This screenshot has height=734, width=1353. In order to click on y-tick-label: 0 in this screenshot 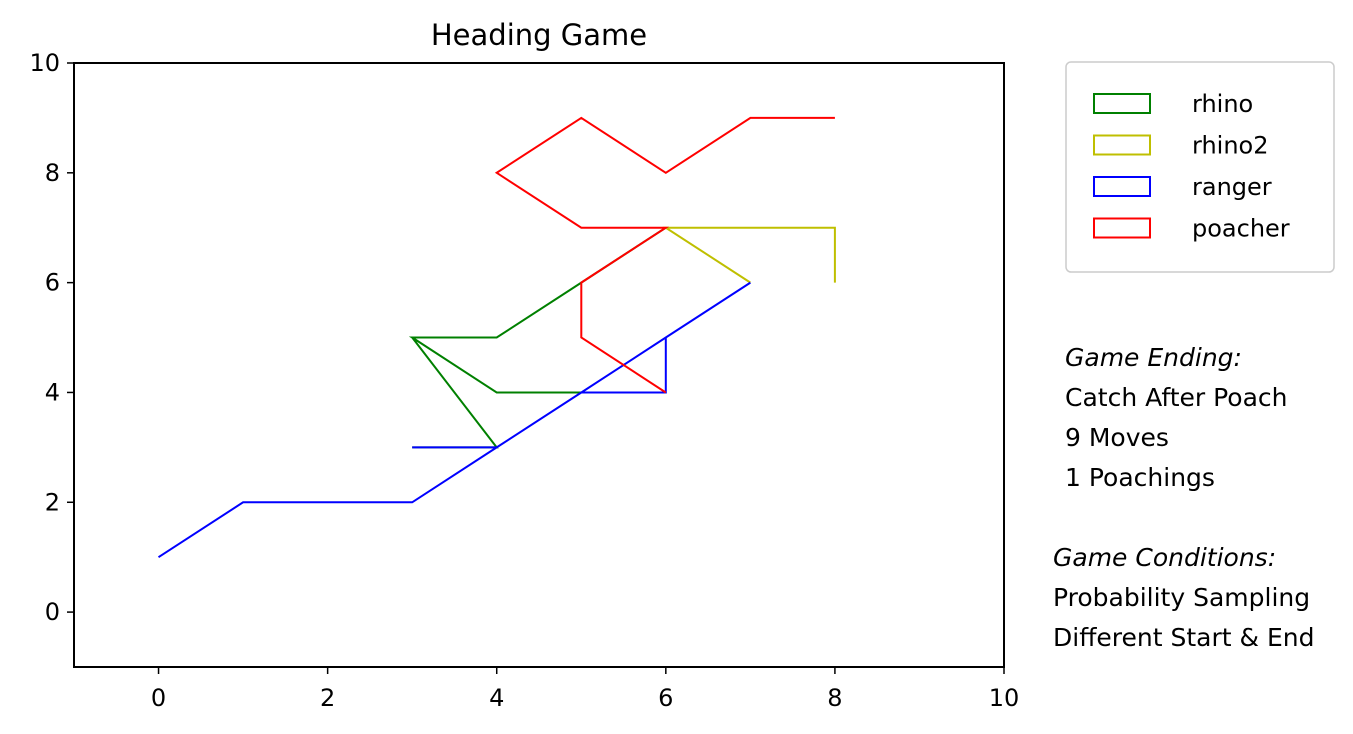, I will do `click(52, 612)`.